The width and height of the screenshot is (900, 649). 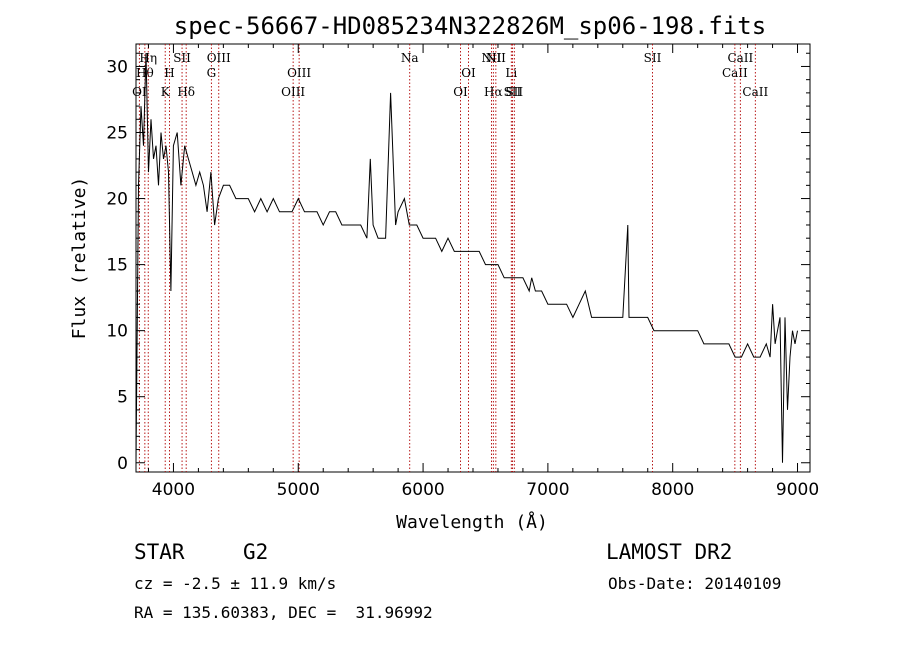 I want to click on survey-name: LAMOST DR2, so click(x=669, y=552).